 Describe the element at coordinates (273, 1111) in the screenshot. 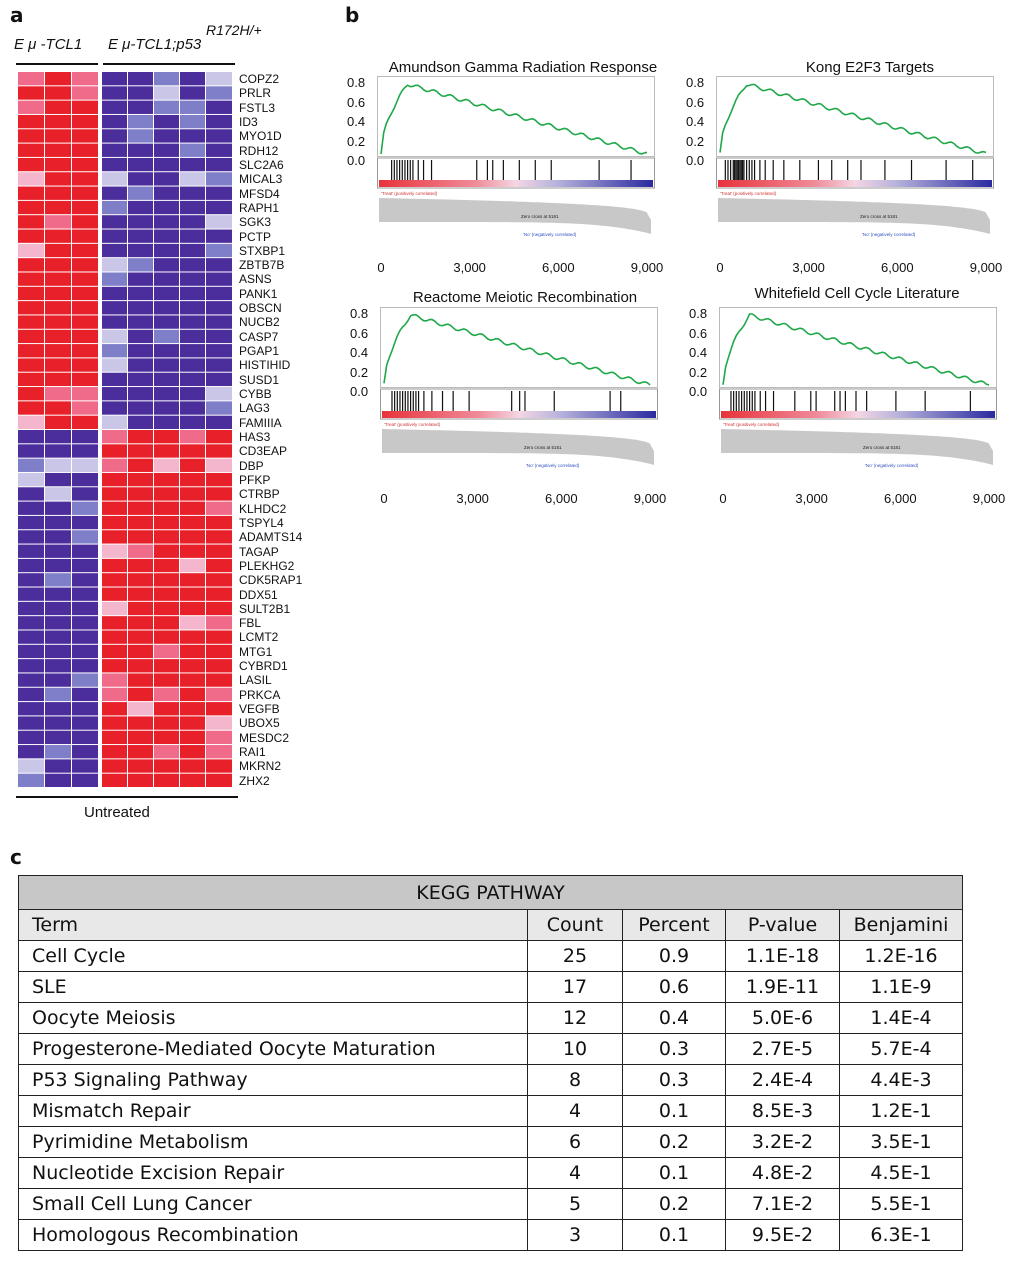

I see `pathway-term-cell: Mismatch Repair` at that location.